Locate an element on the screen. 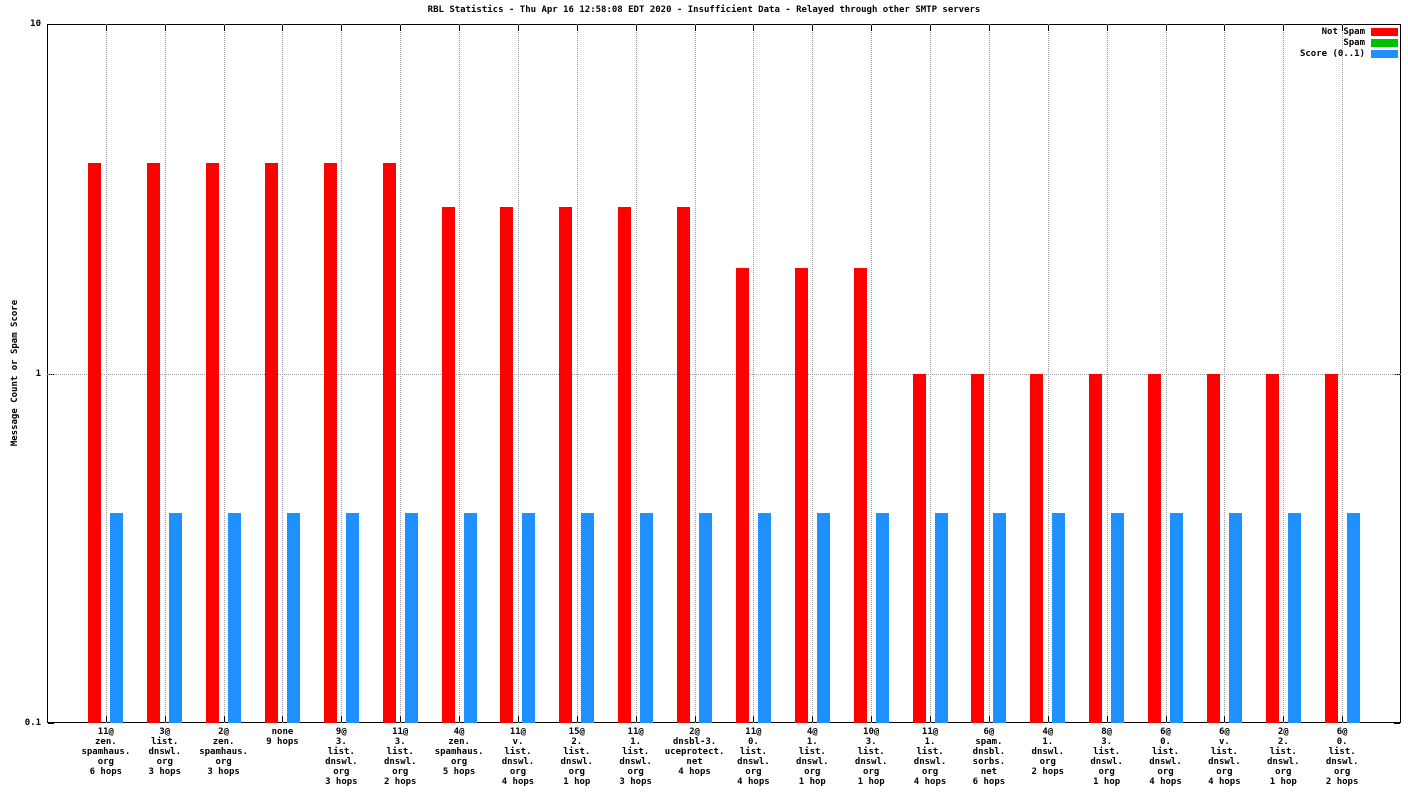  legend: Not Spam Spam Score (0..1) is located at coordinates (1349, 42).